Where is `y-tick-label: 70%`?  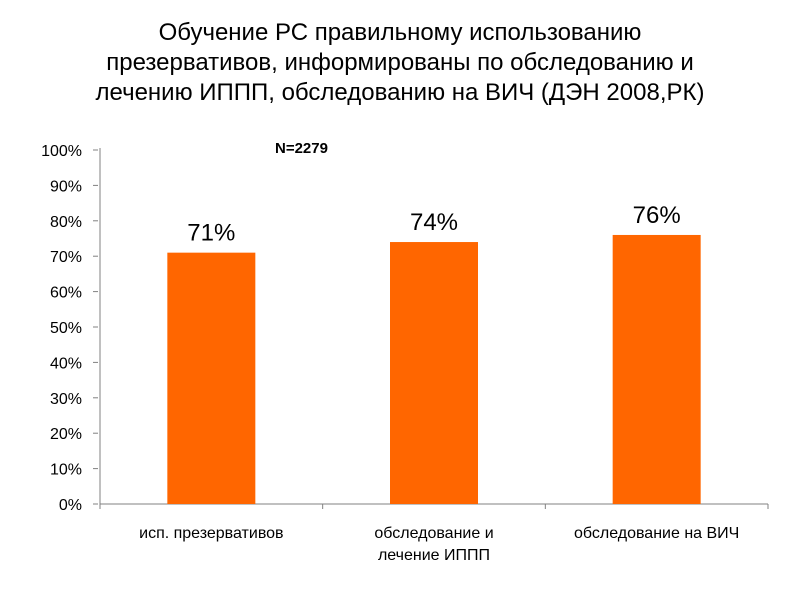 y-tick-label: 70% is located at coordinates (66, 257).